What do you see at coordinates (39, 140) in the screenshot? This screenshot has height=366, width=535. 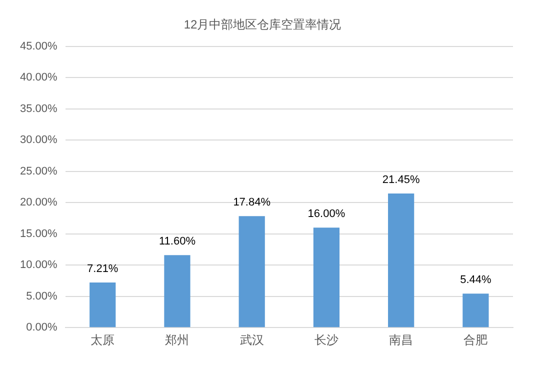 I see `y-tick-label: 30.00%` at bounding box center [39, 140].